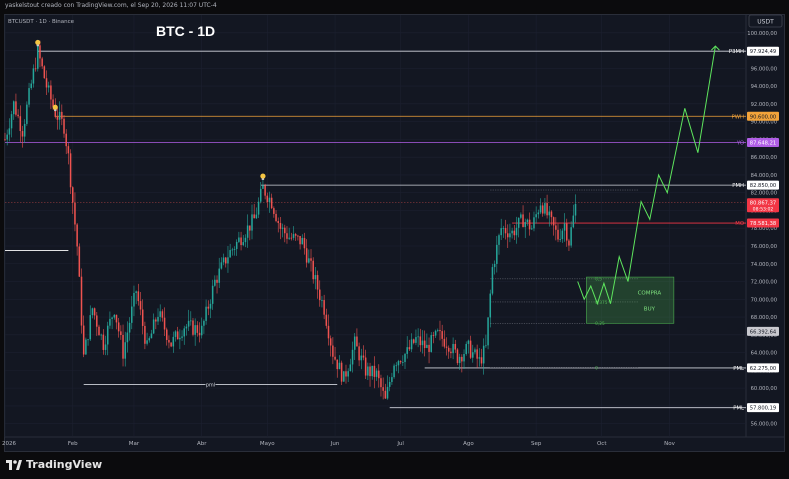  What do you see at coordinates (764, 318) in the screenshot?
I see `price-tick-label: 68.000,00` at bounding box center [764, 318].